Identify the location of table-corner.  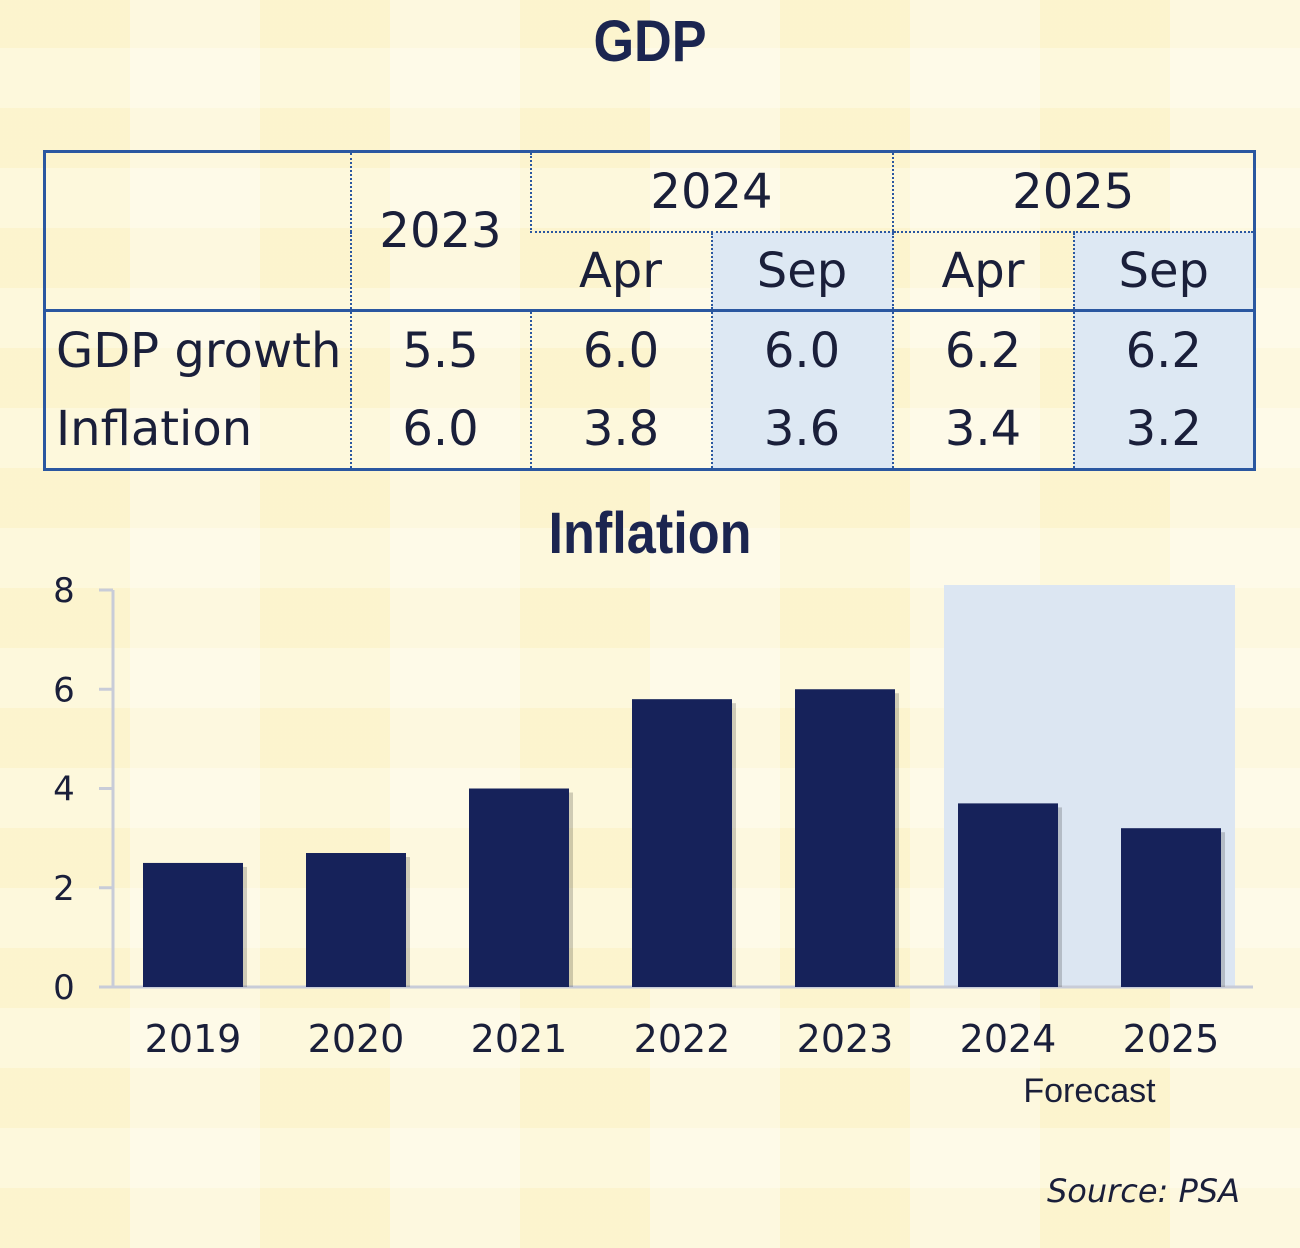
(197, 231).